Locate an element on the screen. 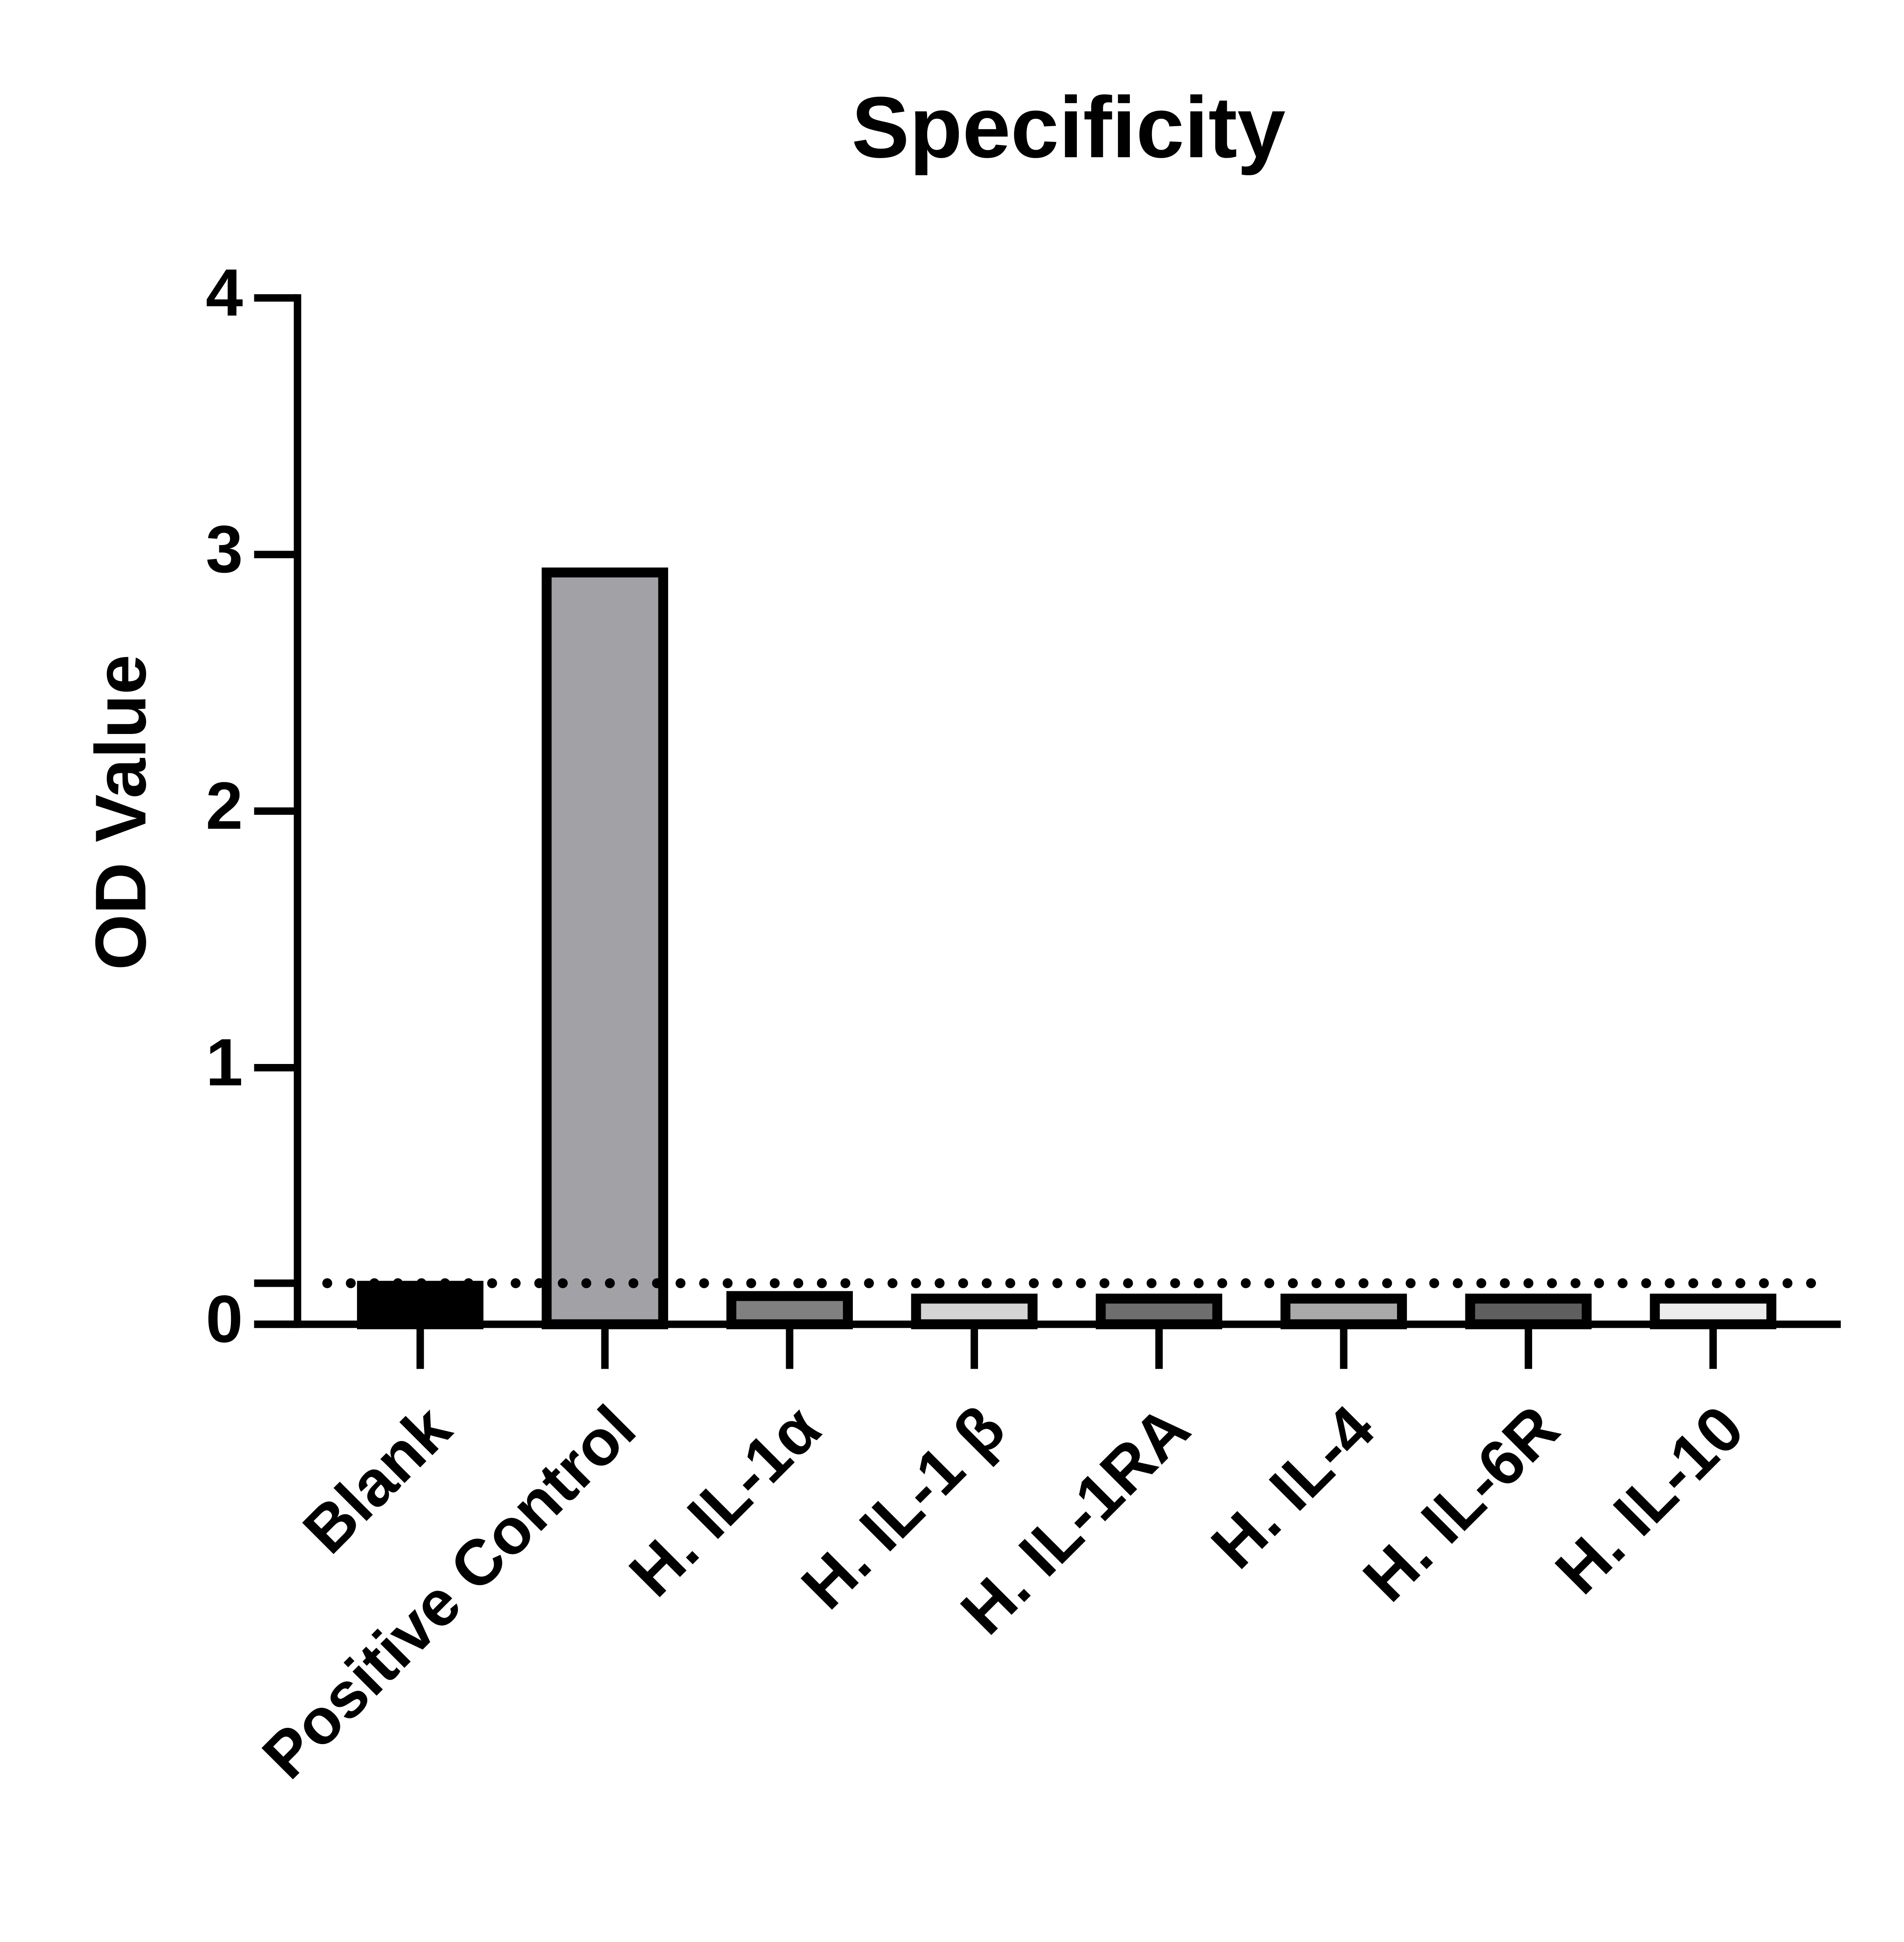  y-tick-label: 0 is located at coordinates (224, 1319).